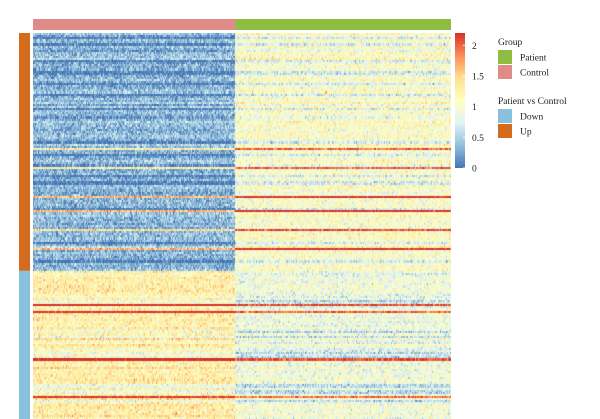 Image resolution: width=600 pixels, height=419 pixels. I want to click on row-annotation-up, so click(24, 152).